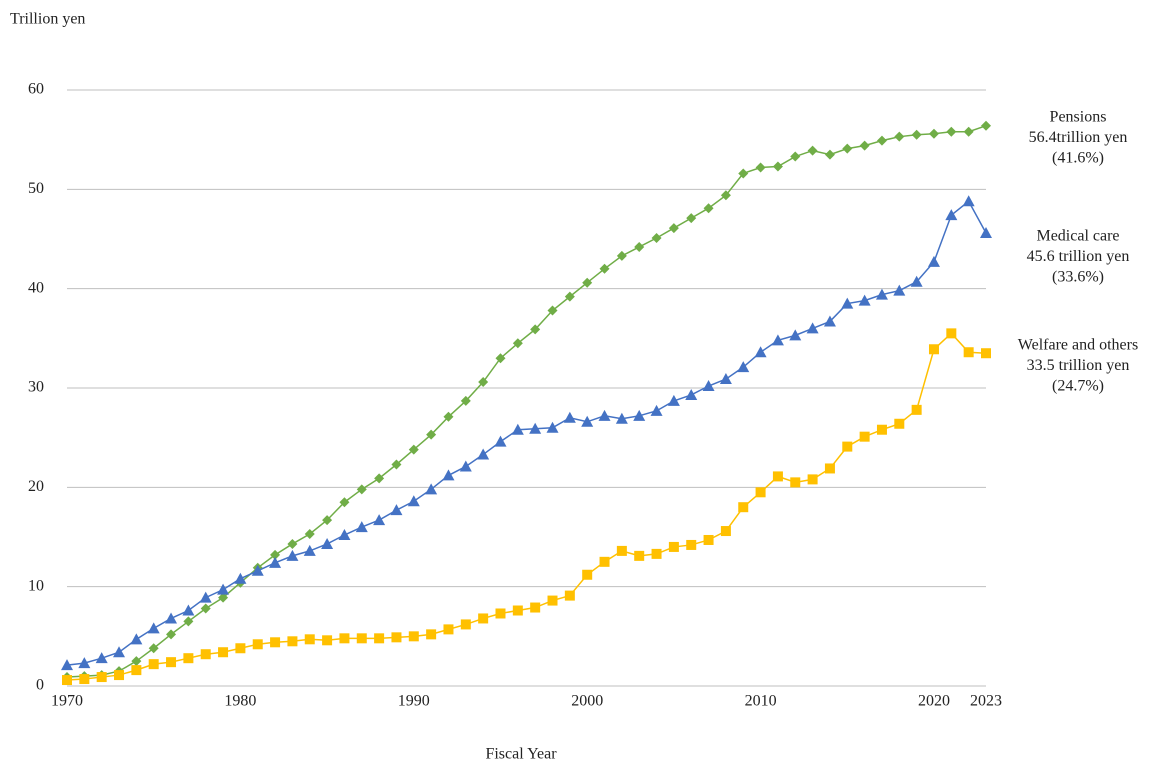 This screenshot has width=1157, height=767. What do you see at coordinates (36, 188) in the screenshot?
I see `y-tick-label: 50` at bounding box center [36, 188].